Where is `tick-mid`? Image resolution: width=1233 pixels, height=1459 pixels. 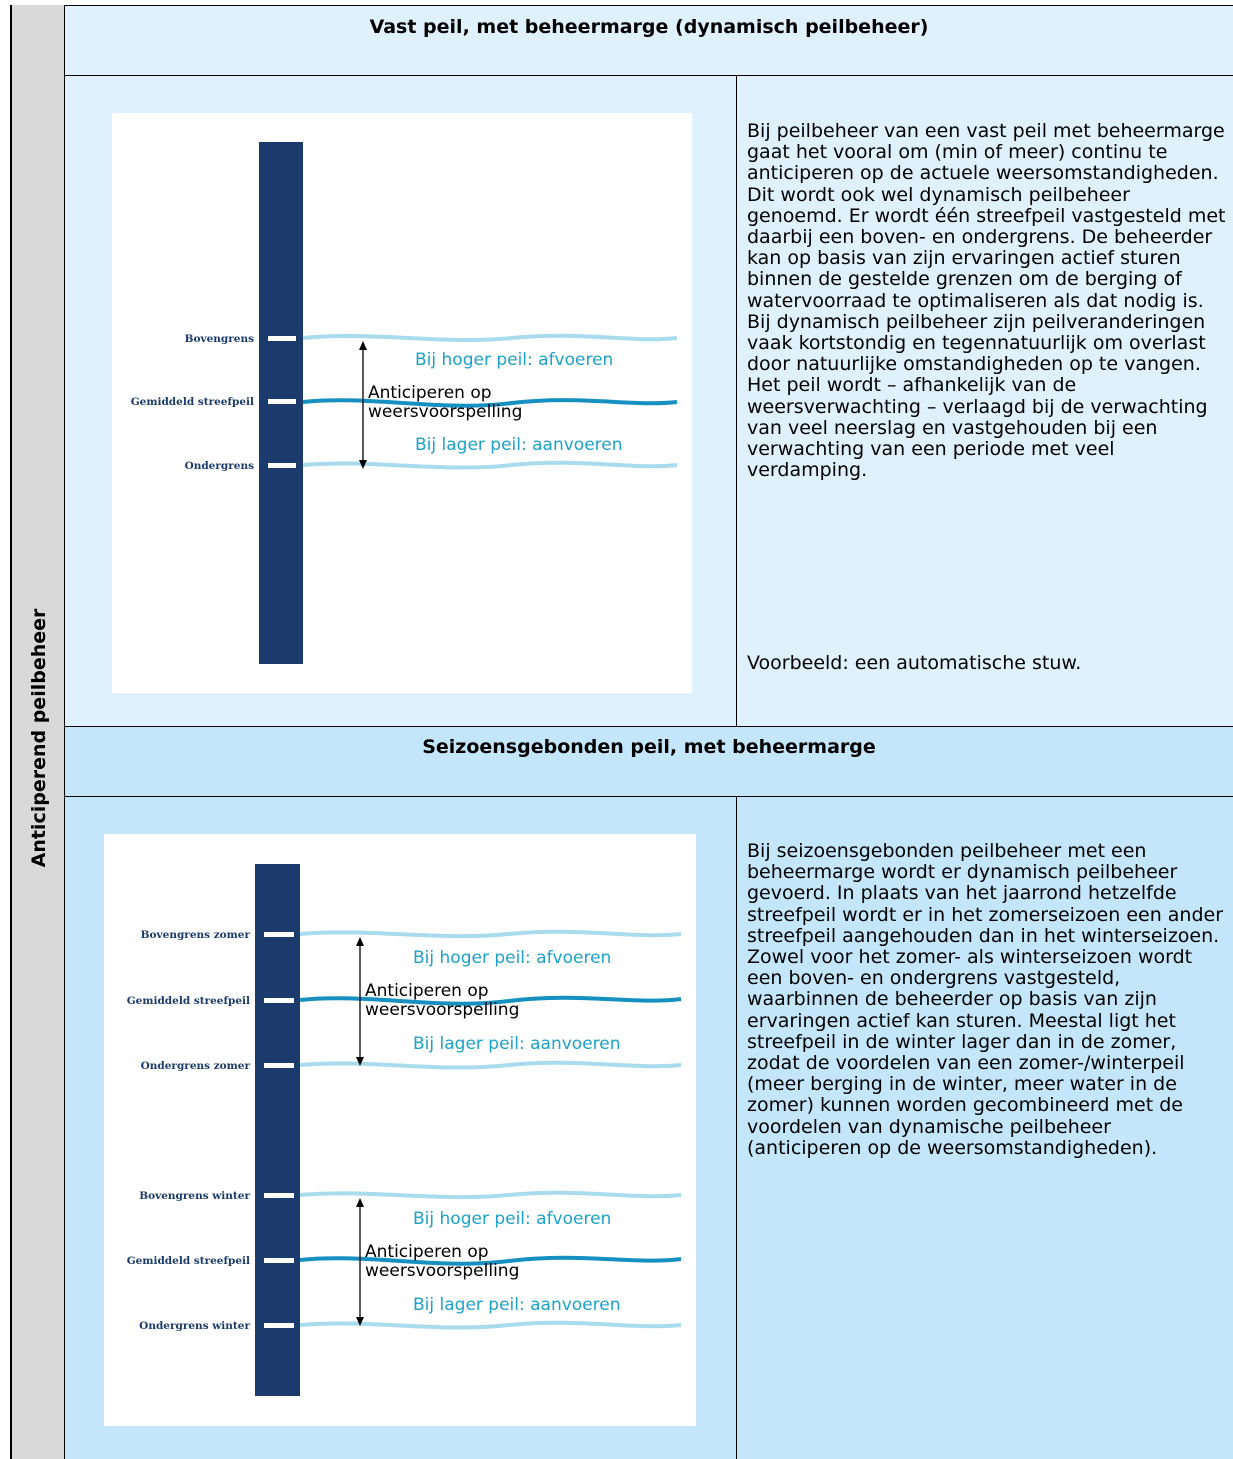
tick-mid is located at coordinates (282, 401).